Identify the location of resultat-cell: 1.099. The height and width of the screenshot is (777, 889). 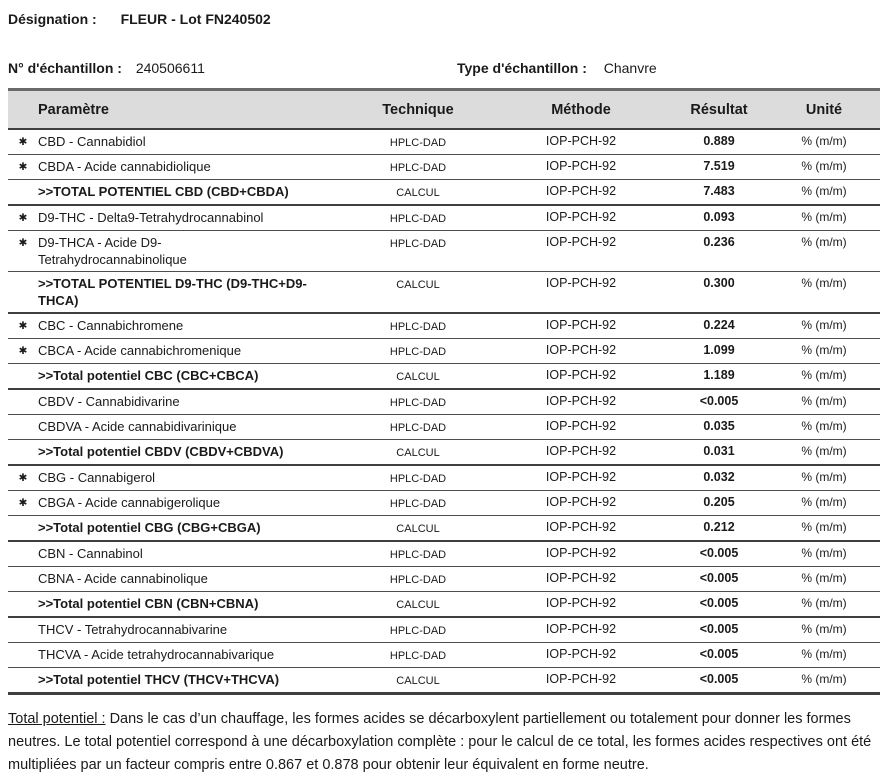
(719, 350).